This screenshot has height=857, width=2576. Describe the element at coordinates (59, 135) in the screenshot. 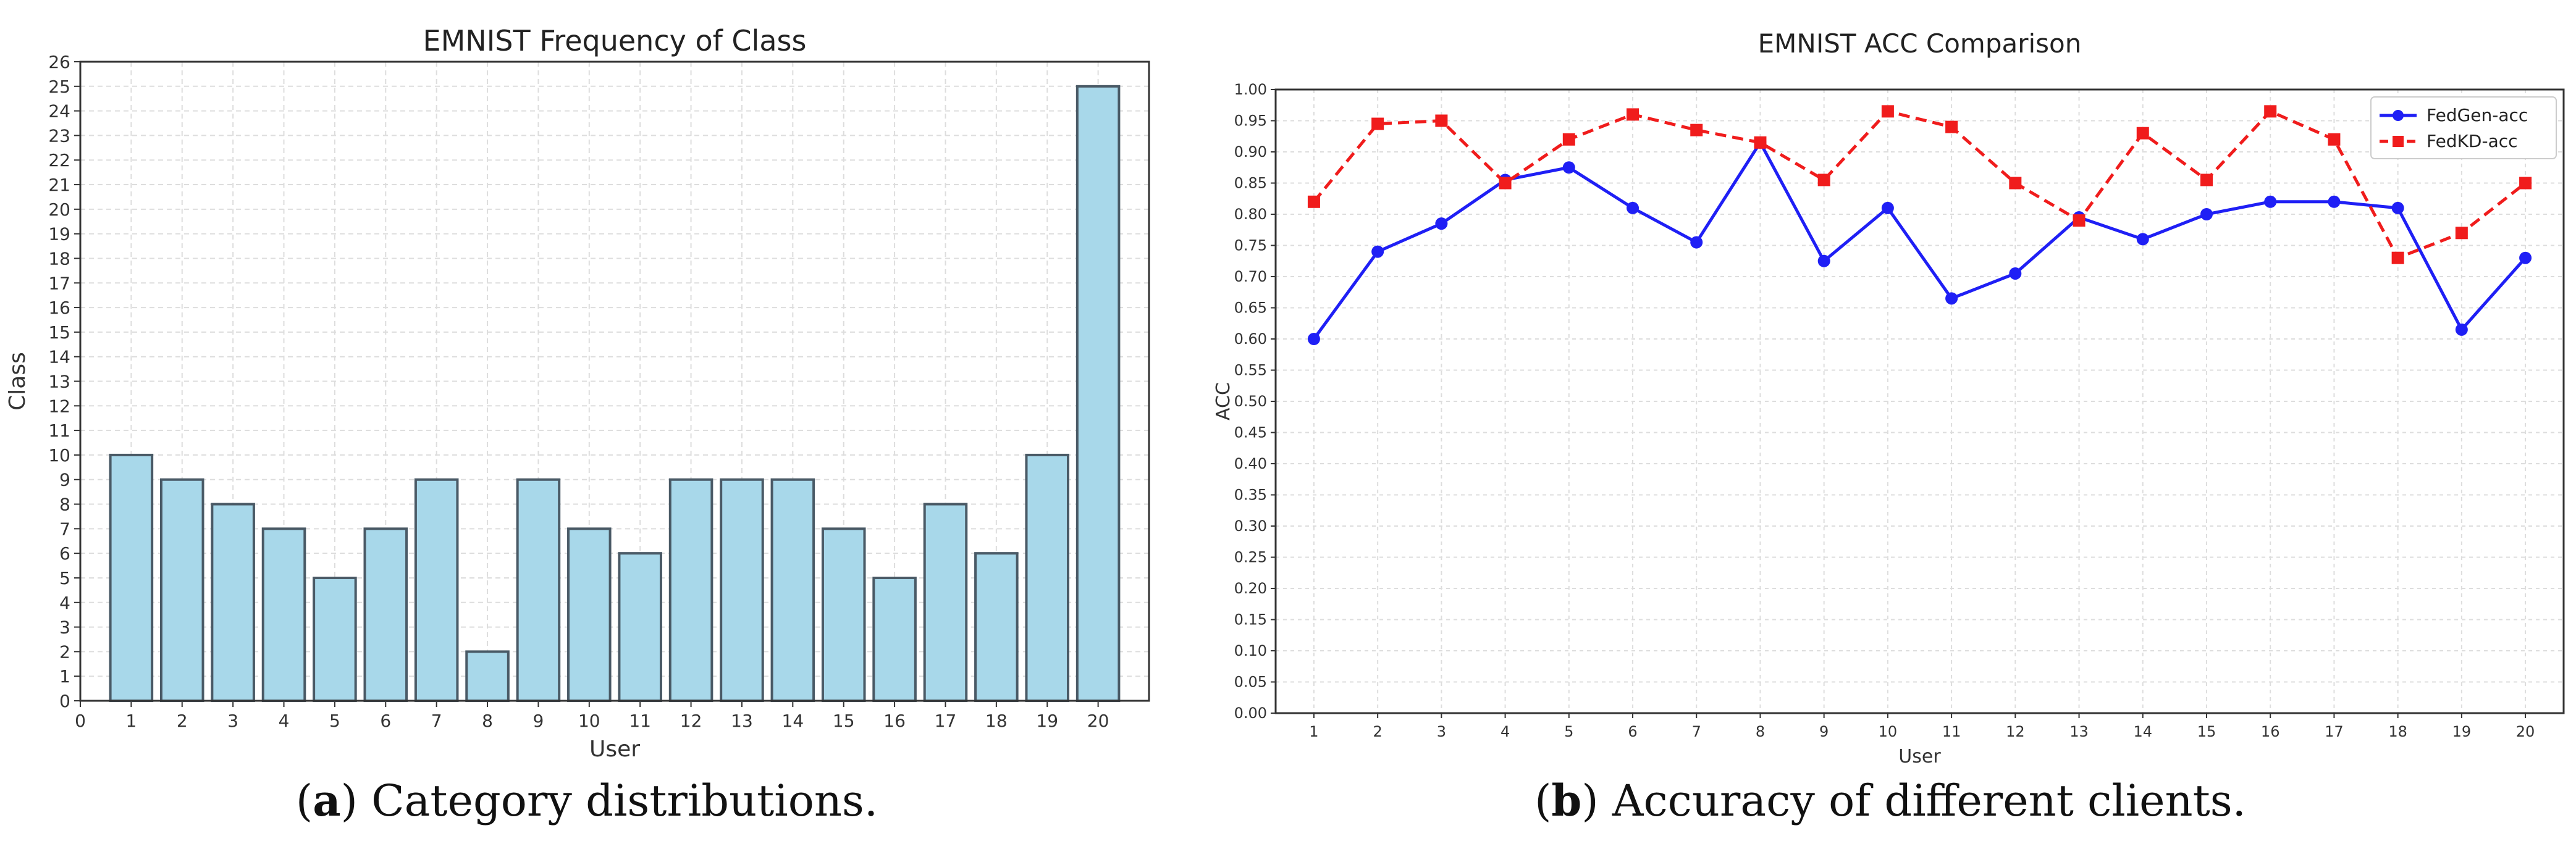

I see `y-tick-label: 23` at that location.